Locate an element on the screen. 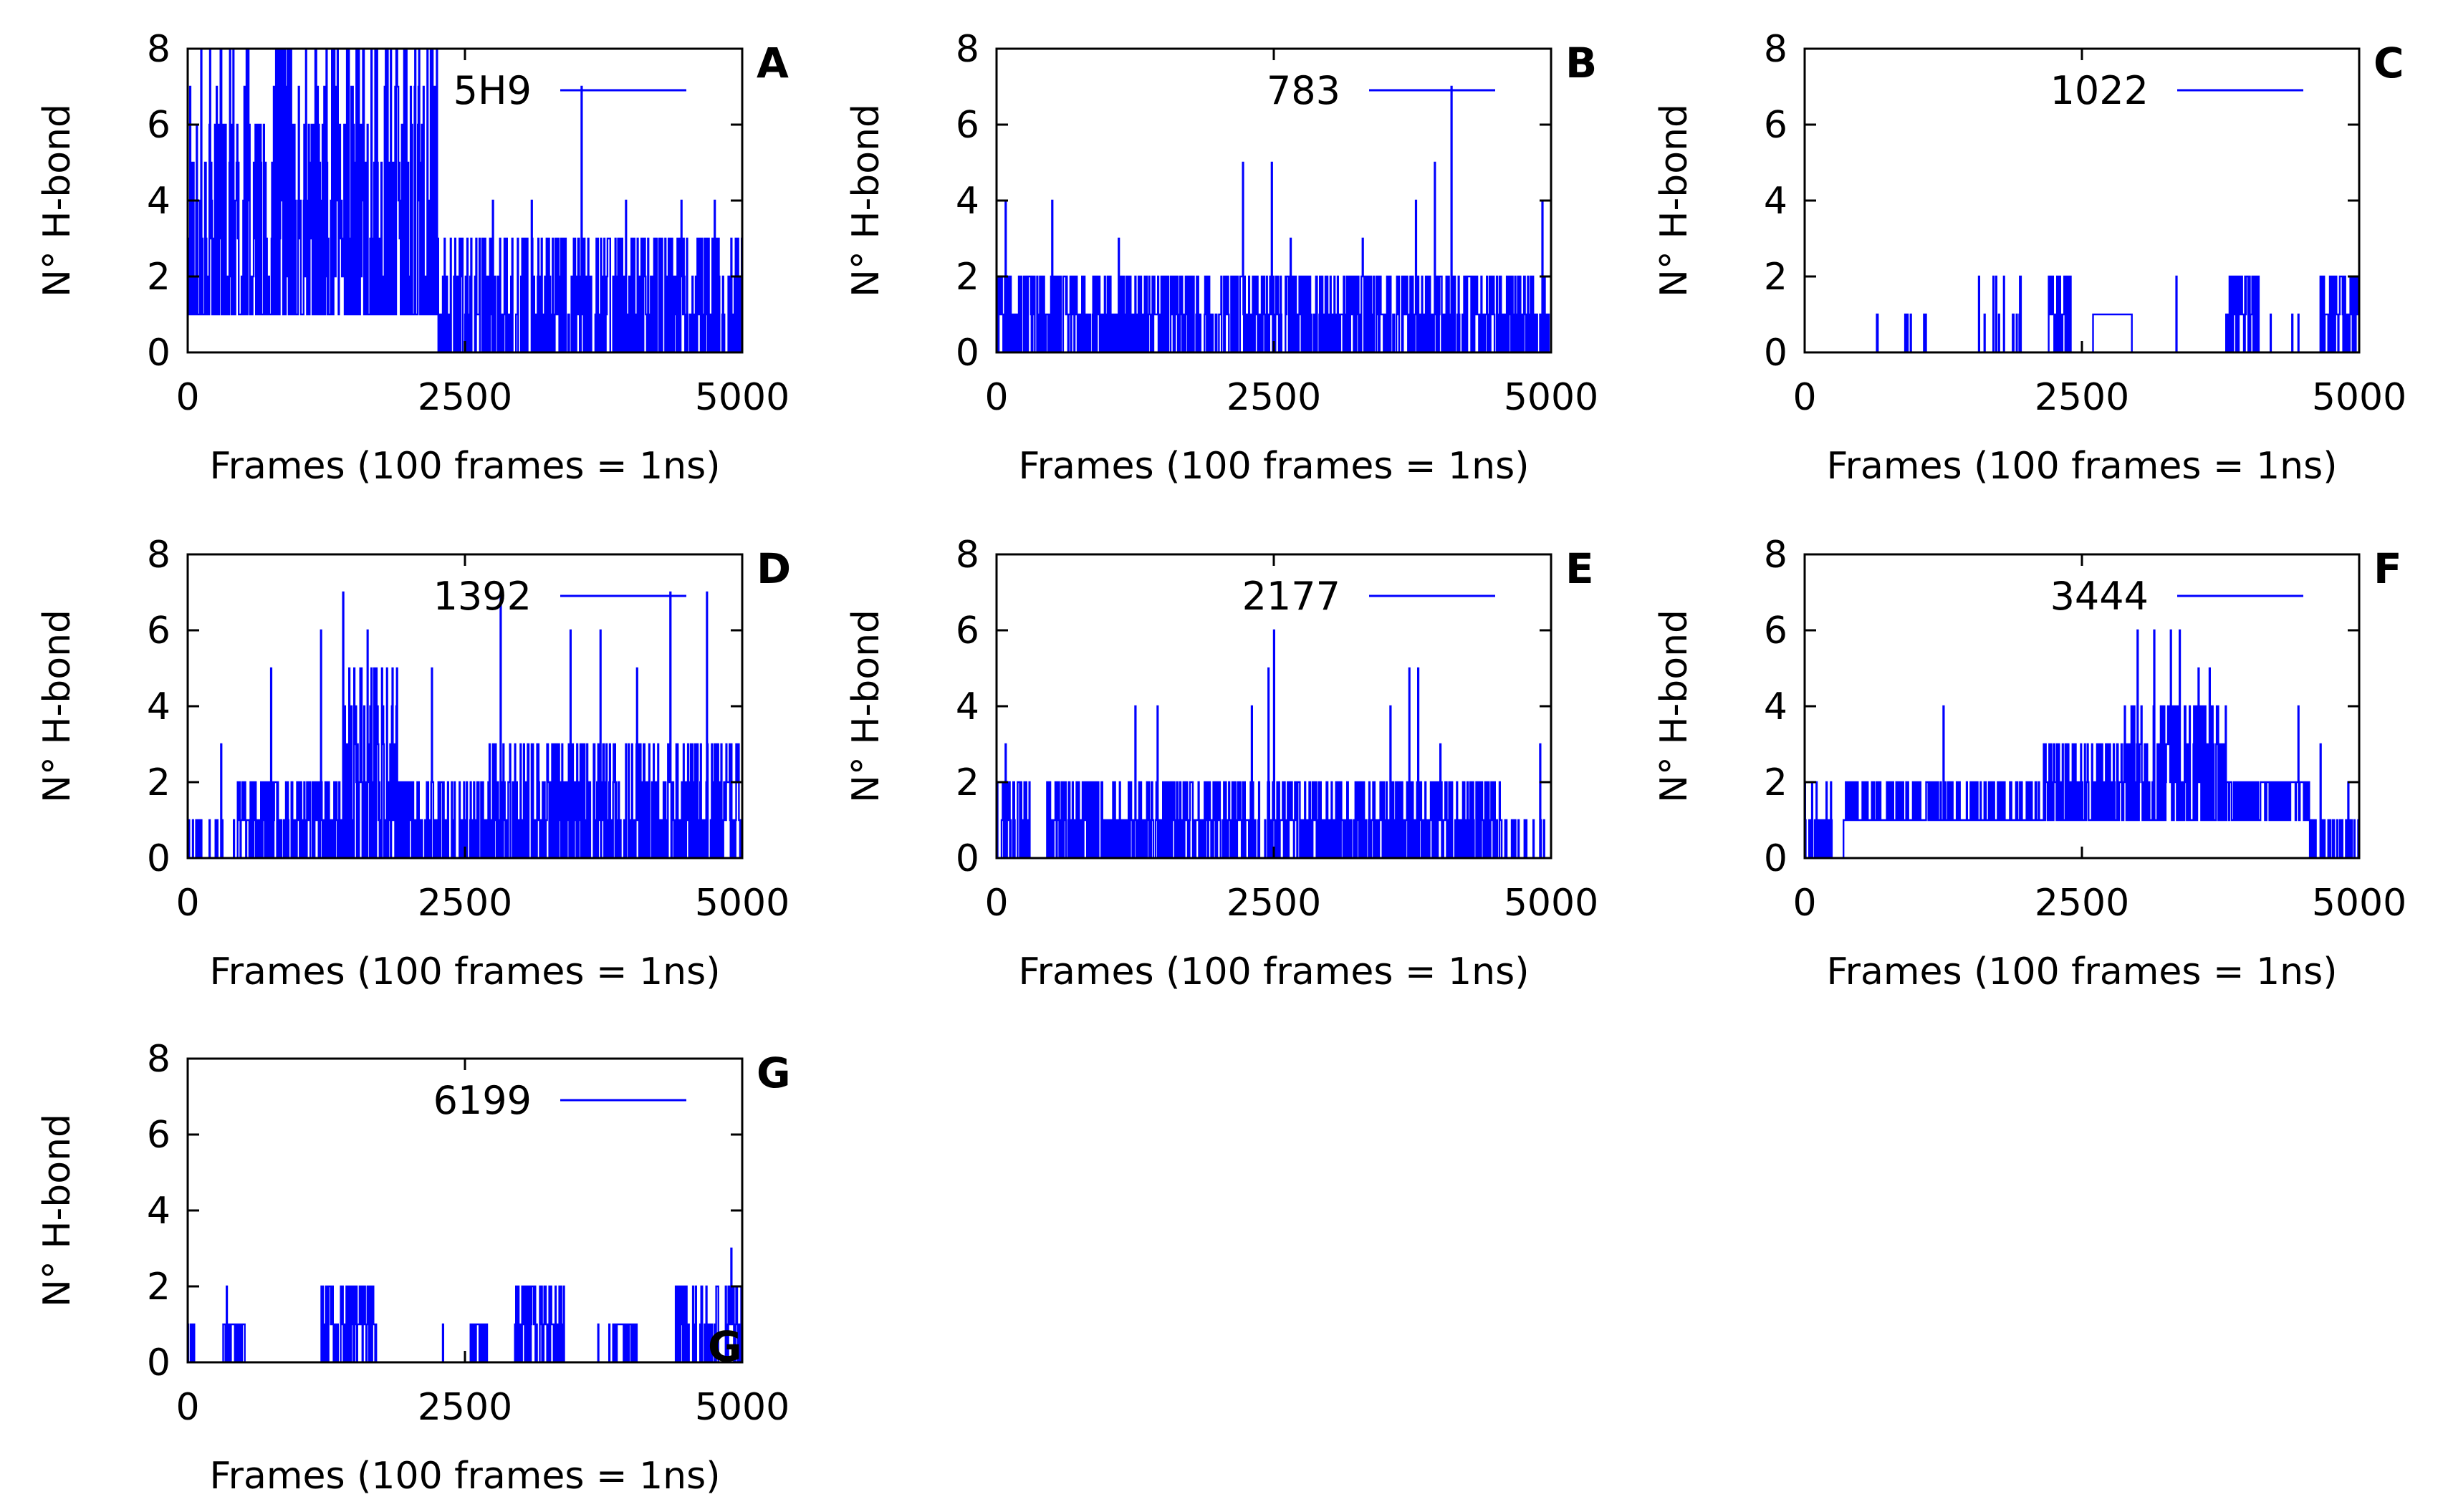  series-line-g is located at coordinates (464, 1305).